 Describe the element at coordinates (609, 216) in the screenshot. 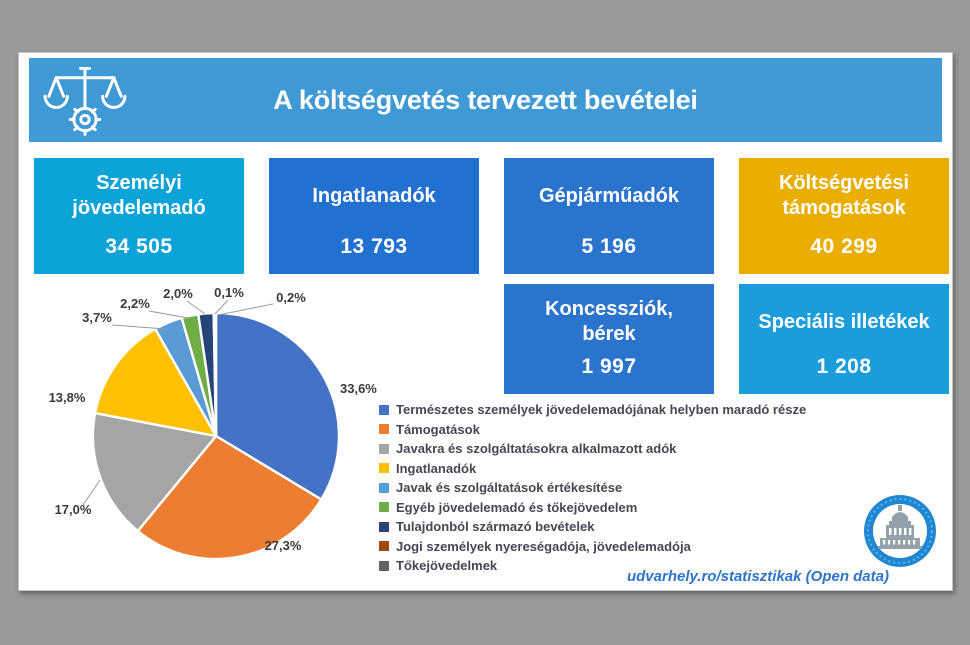

I see `revenue-card-gepjarmuadok: Gépjárműadók 5 196` at that location.